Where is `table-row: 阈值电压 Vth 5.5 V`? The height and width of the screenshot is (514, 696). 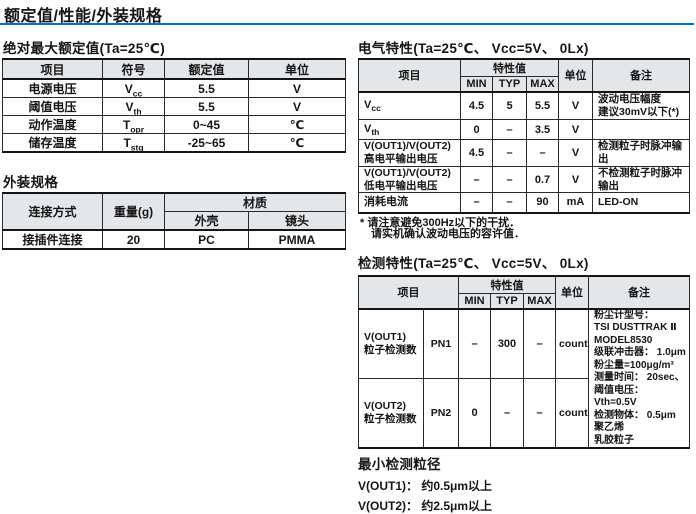
table-row: 阈值电压 Vth 5.5 V is located at coordinates (174, 106).